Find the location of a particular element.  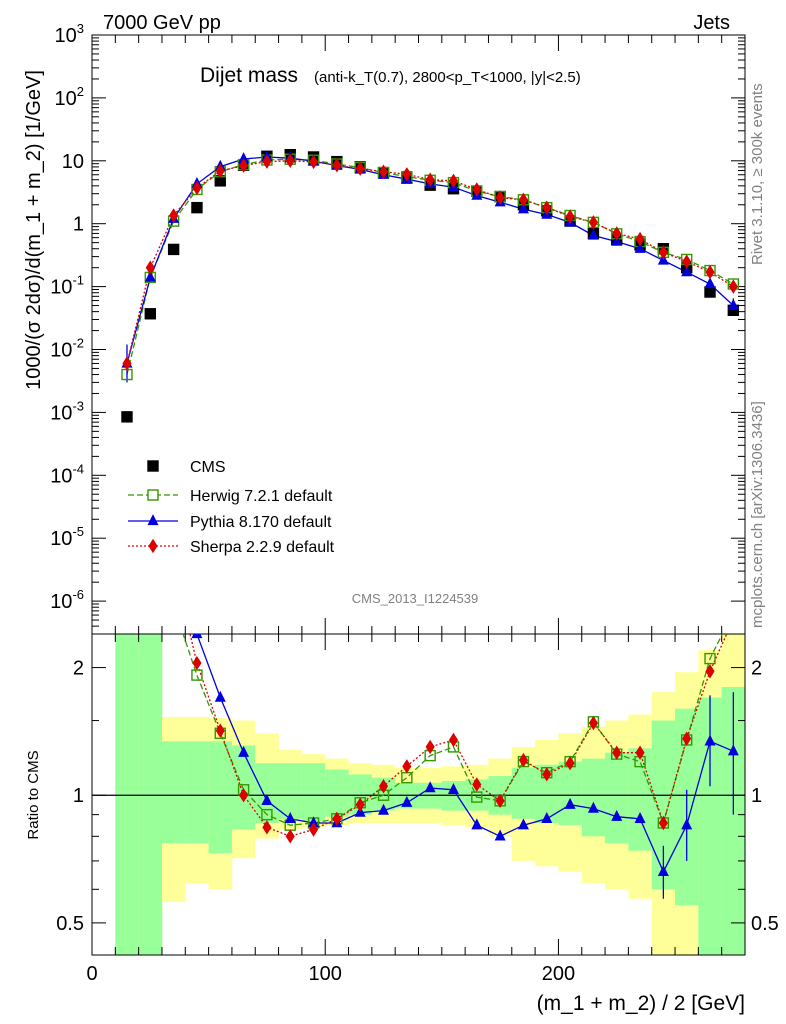

ratio-y-tick-label-left: 2 is located at coordinates (78, 669).